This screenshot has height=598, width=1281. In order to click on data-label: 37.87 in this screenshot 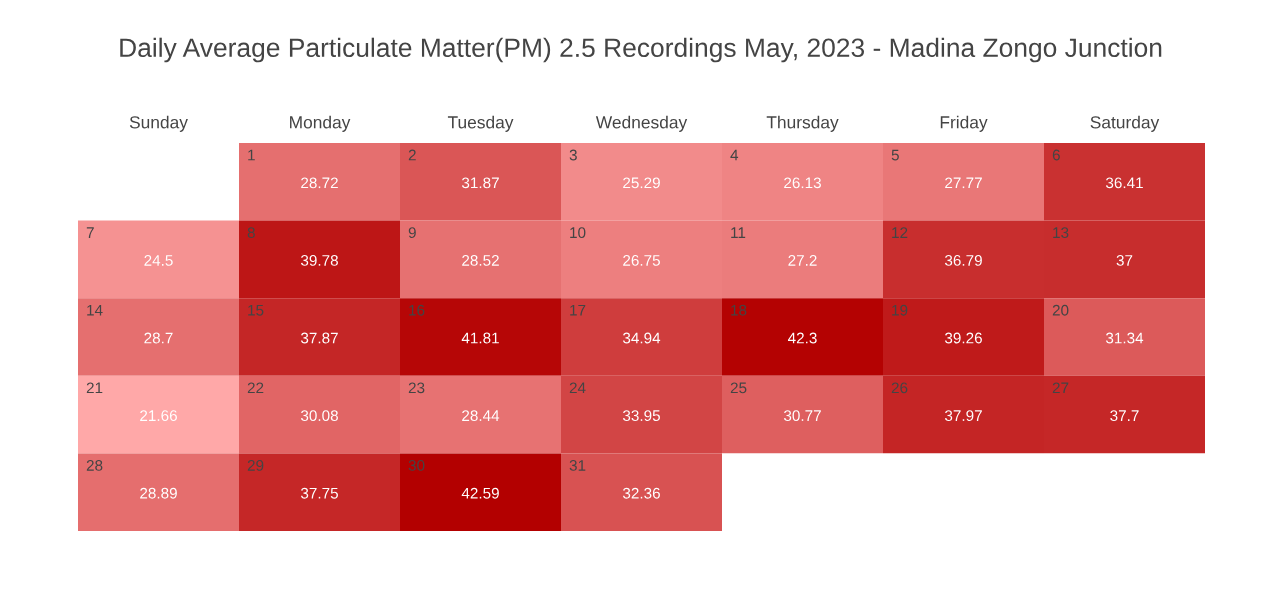, I will do `click(319, 338)`.